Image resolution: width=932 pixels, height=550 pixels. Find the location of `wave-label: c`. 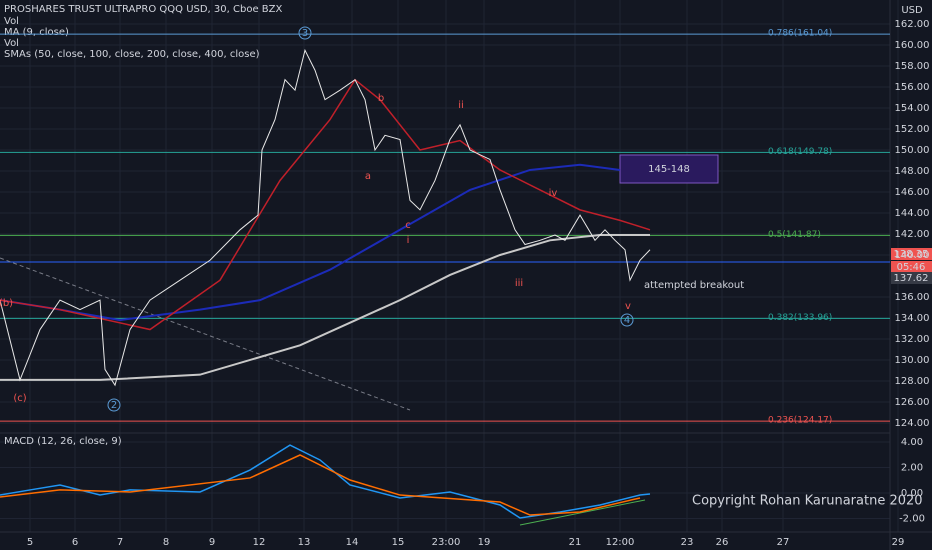

wave-label: c is located at coordinates (408, 225).